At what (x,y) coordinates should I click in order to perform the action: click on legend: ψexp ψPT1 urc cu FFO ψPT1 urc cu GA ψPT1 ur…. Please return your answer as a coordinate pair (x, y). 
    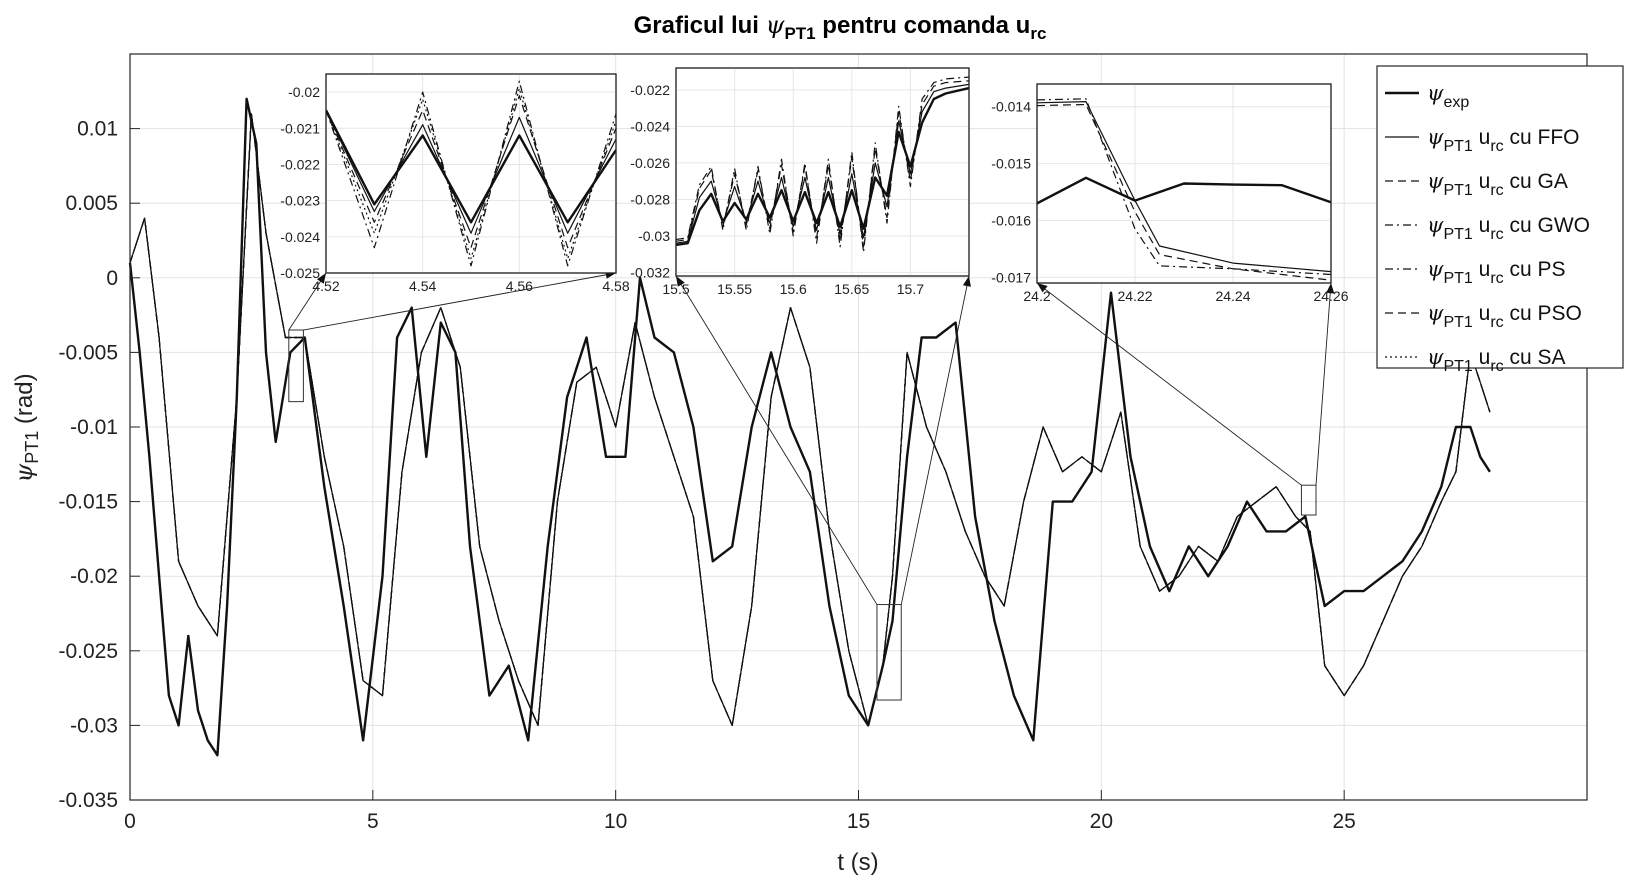
    Looking at the image, I should click on (1500, 220).